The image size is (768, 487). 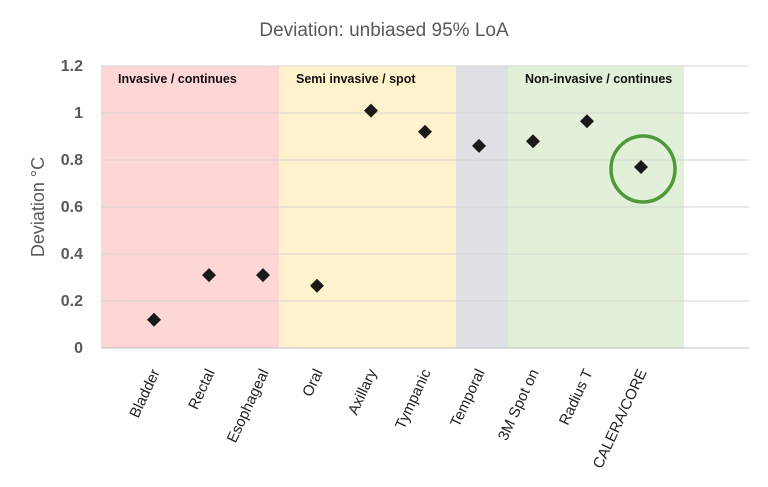 What do you see at coordinates (363, 391) in the screenshot?
I see `x-tick-label: Axillary` at bounding box center [363, 391].